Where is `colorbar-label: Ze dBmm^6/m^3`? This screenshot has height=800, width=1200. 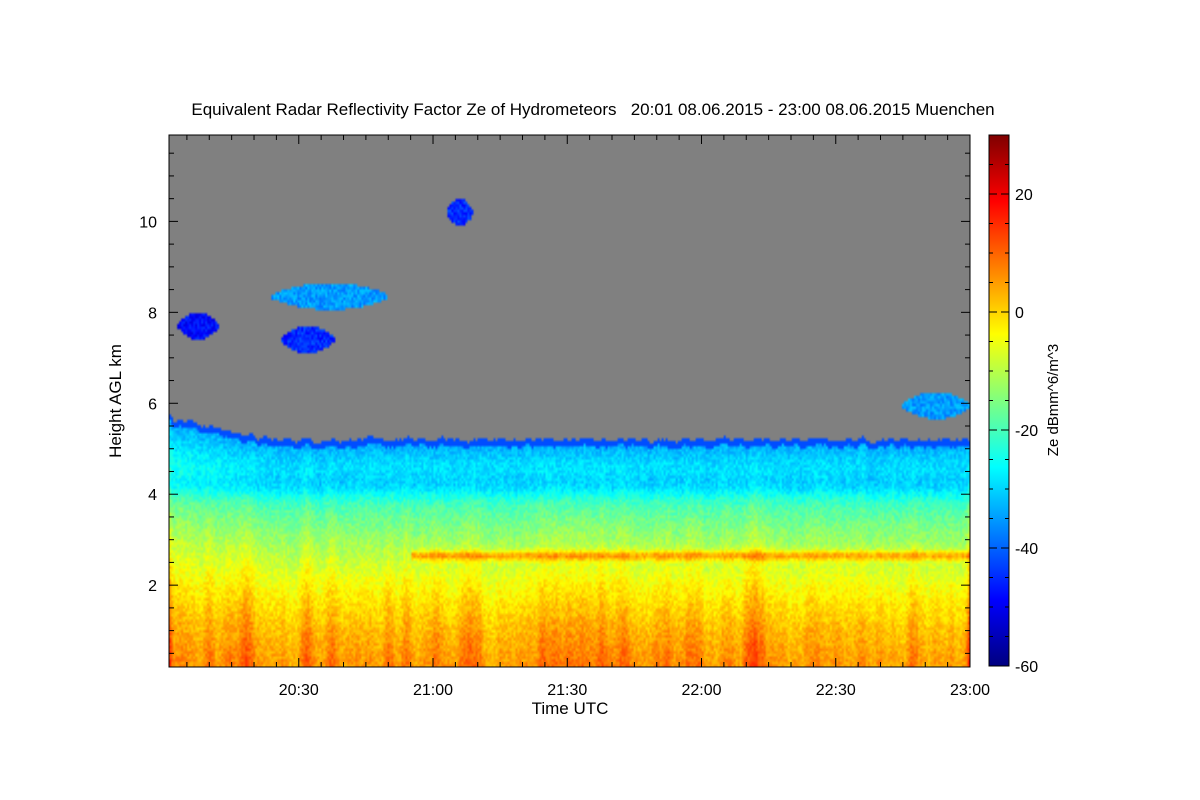
colorbar-label: Ze dBmm^6/m^3 is located at coordinates (1053, 400).